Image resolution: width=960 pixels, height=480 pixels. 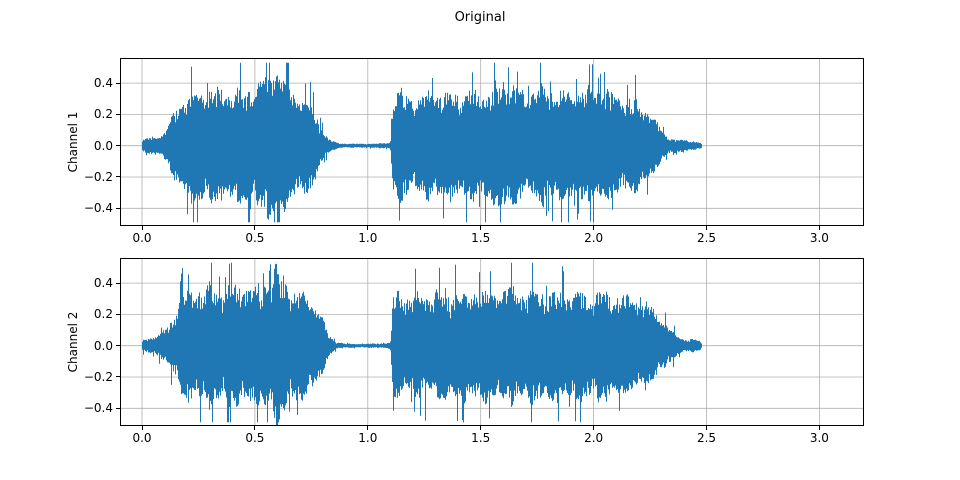 What do you see at coordinates (480, 17) in the screenshot?
I see `figure-title: Original` at bounding box center [480, 17].